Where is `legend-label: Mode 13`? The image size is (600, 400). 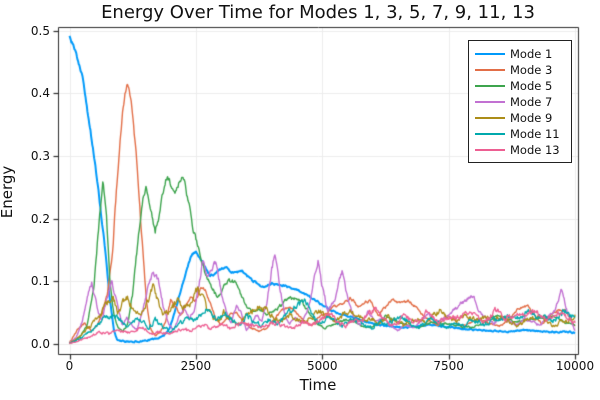 legend-label: Mode 13 is located at coordinates (535, 150).